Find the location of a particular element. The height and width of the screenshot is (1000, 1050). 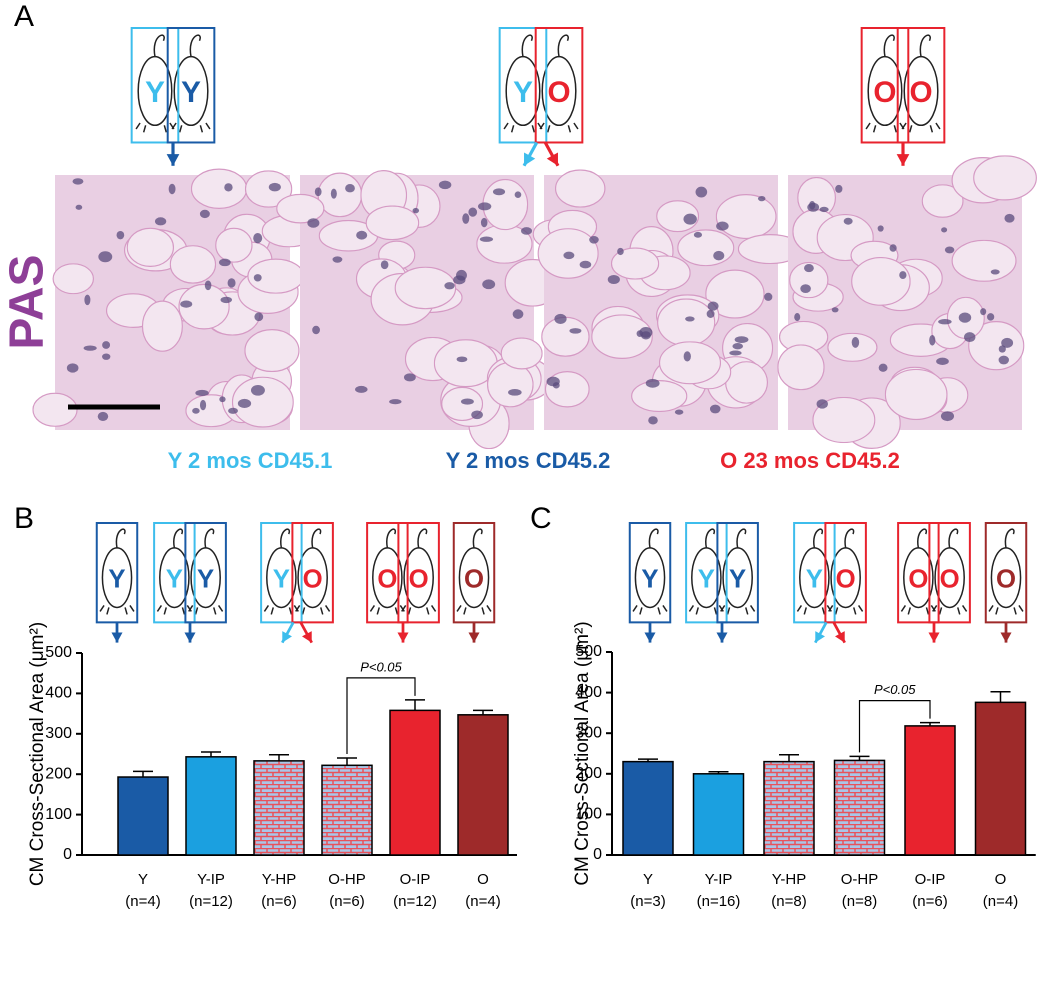

annotation: P<0.05 is located at coordinates (381, 666).